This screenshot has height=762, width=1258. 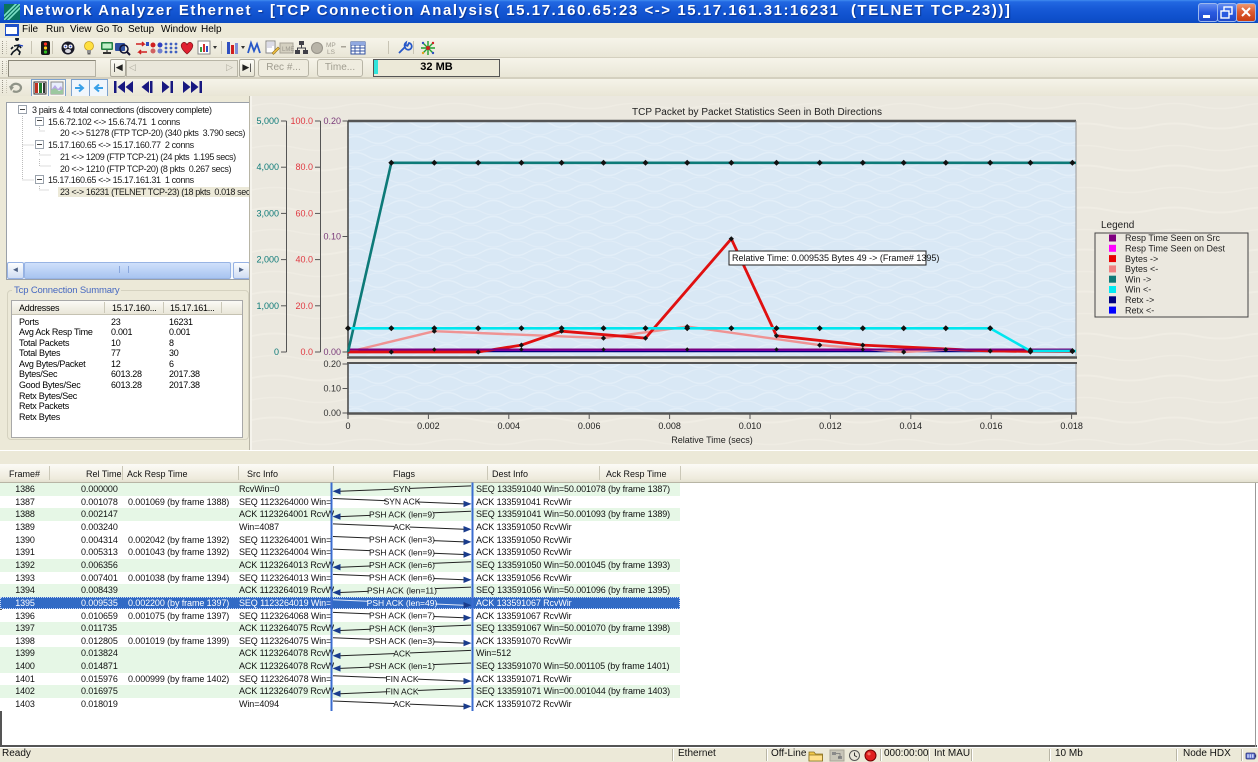 I want to click on svg-text: 100.0, so click(x=301, y=121).